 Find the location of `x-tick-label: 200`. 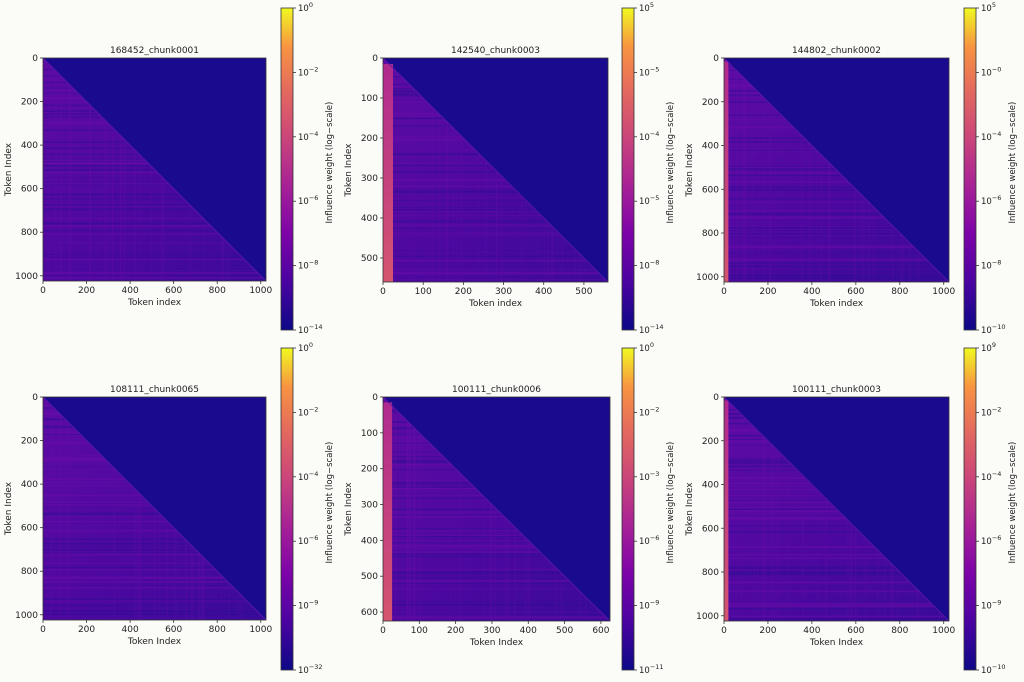

x-tick-label: 200 is located at coordinates (767, 292).